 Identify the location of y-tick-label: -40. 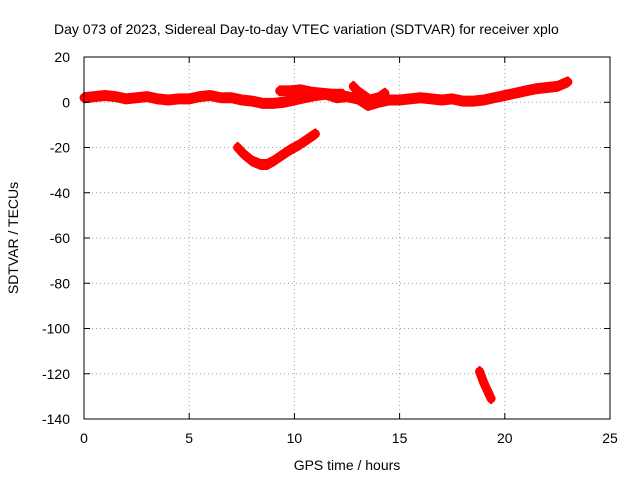
(60, 193).